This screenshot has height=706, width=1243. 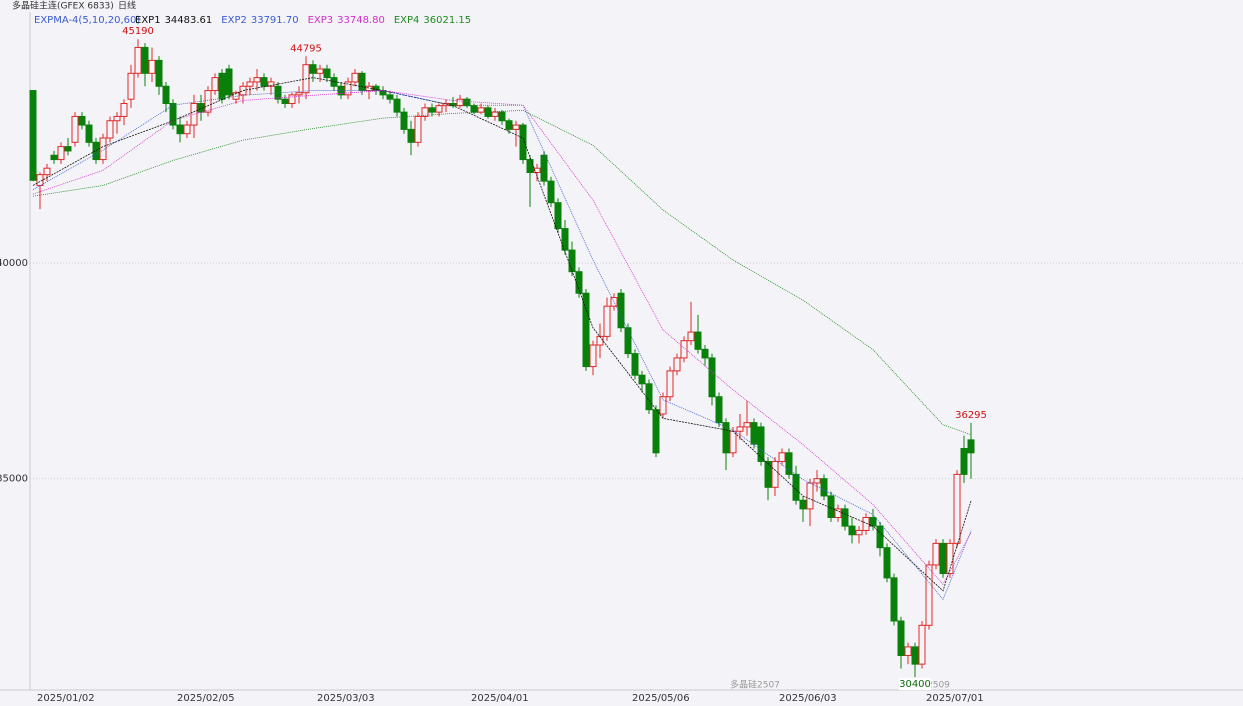 I want to click on legend-name: EXP4, so click(x=407, y=20).